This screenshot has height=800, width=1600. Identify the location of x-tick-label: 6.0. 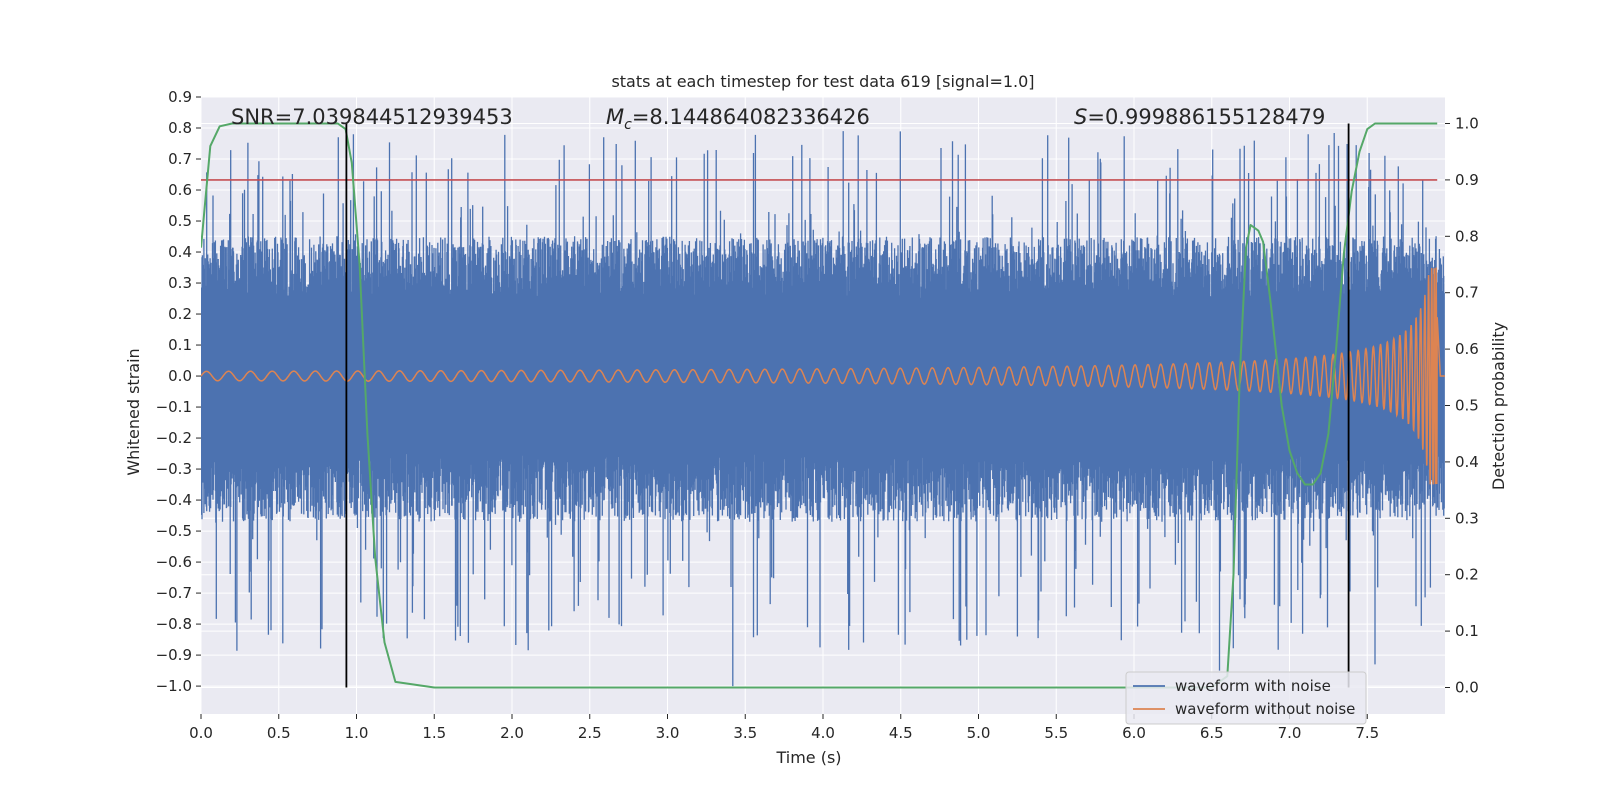
(1134, 733).